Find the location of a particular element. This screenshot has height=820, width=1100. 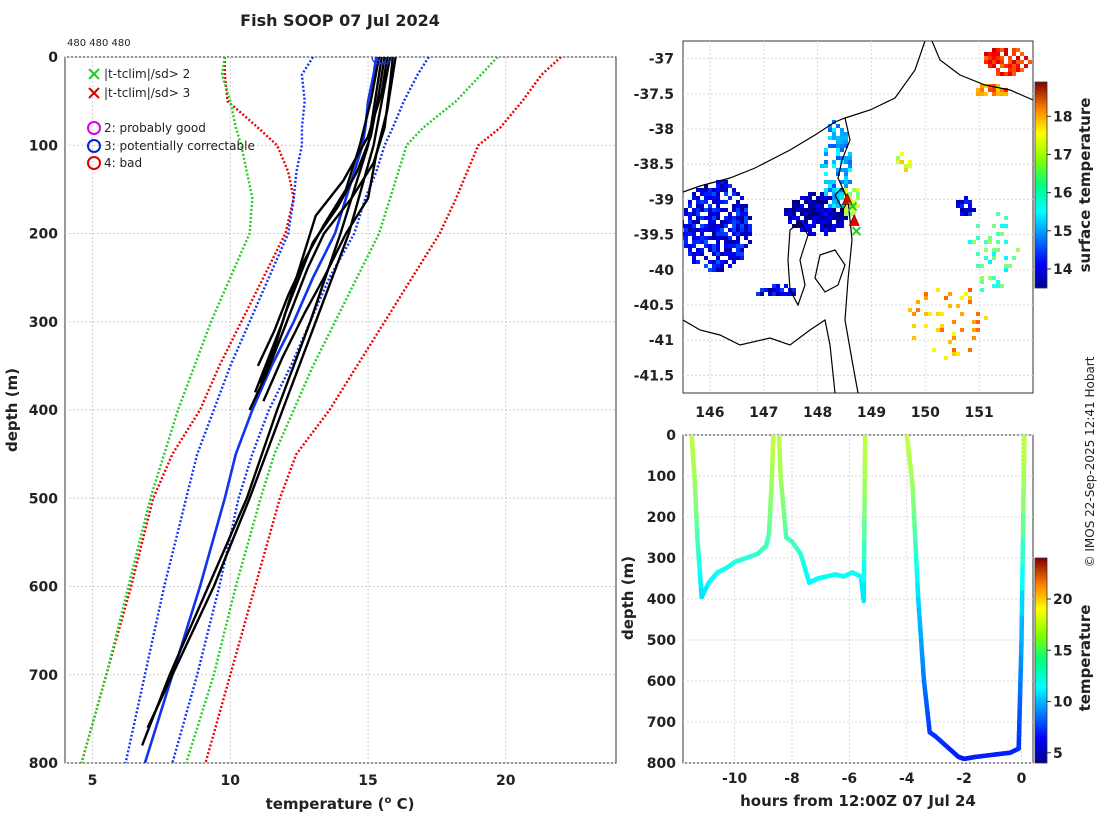

profile-ytick: 300 is located at coordinates (43, 323).